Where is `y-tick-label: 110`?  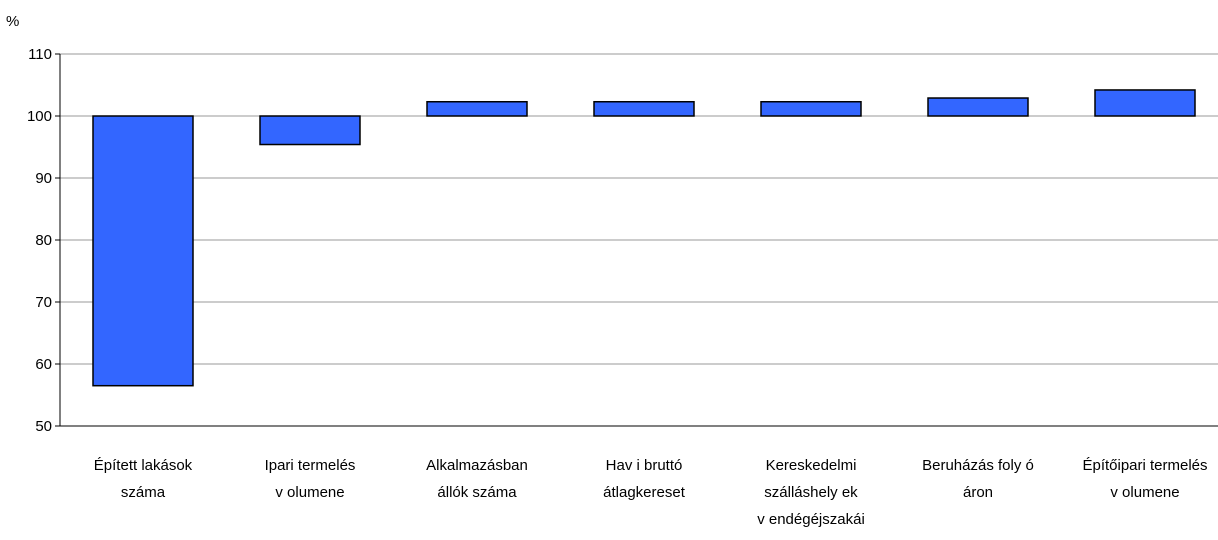 y-tick-label: 110 is located at coordinates (40, 54).